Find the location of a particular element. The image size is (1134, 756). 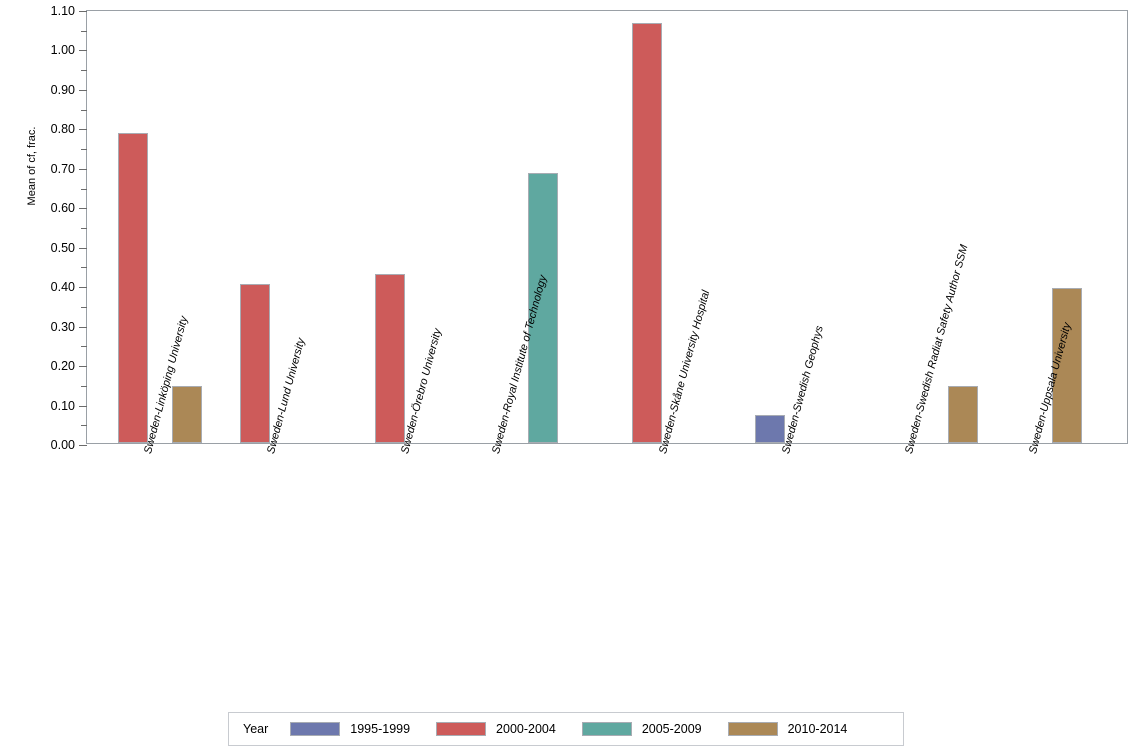

legend-item: 2005-2009 is located at coordinates (641, 729).